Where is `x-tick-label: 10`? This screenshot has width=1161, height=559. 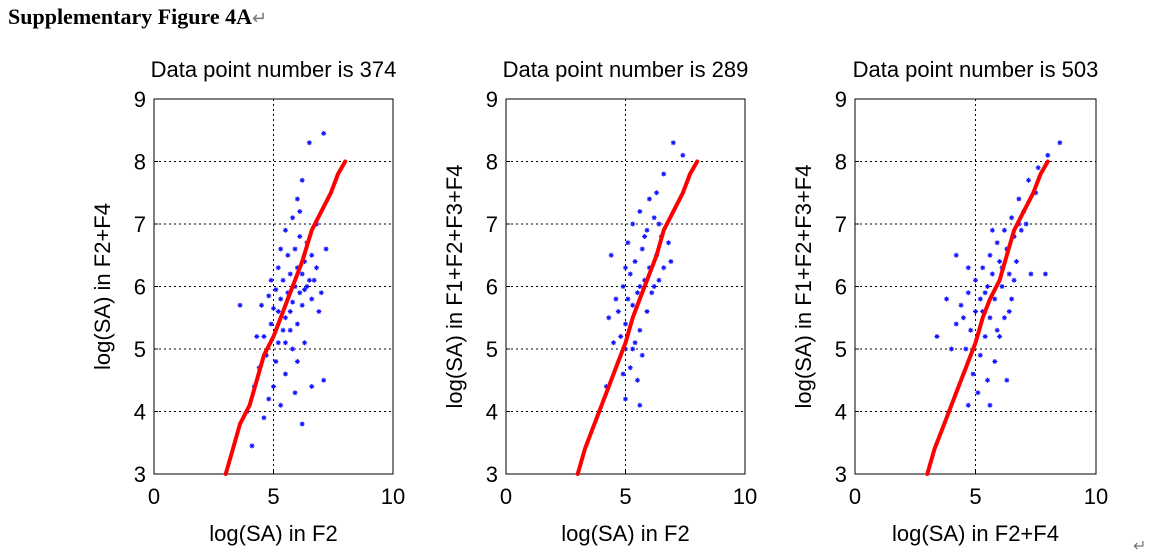 x-tick-label: 10 is located at coordinates (745, 496).